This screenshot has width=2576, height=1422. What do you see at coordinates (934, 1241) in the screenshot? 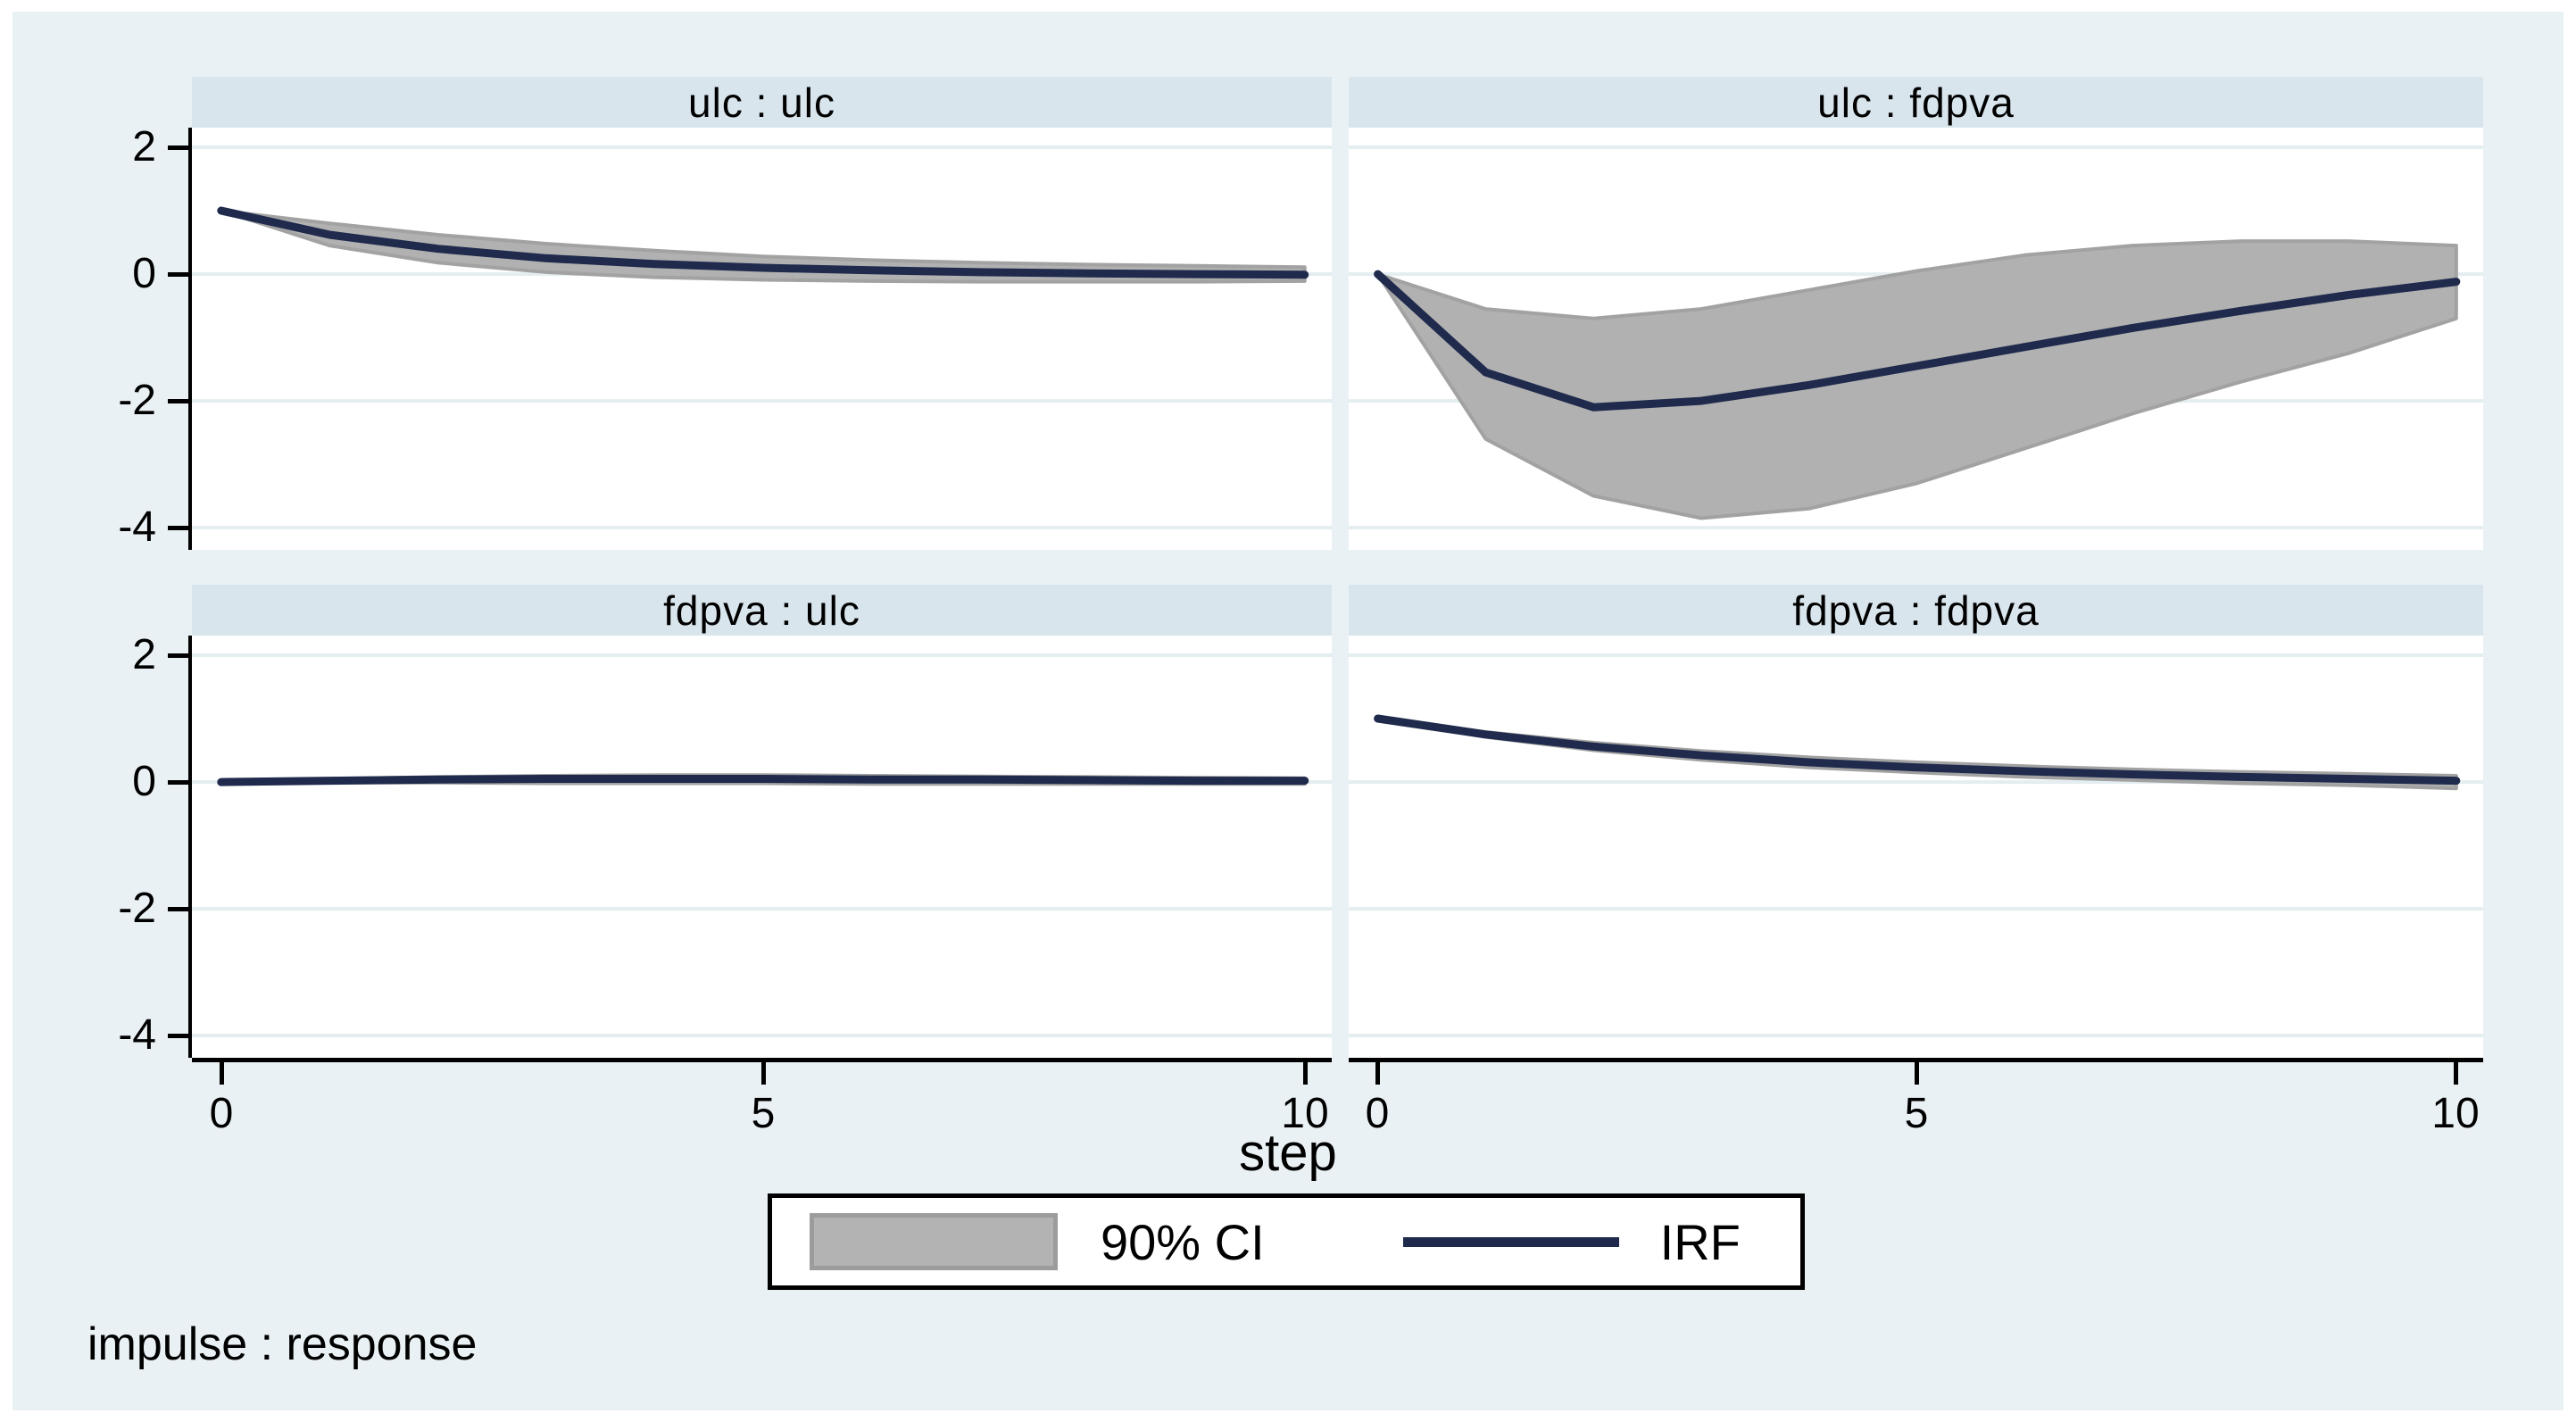
I see `ci-band-swatch` at bounding box center [934, 1241].